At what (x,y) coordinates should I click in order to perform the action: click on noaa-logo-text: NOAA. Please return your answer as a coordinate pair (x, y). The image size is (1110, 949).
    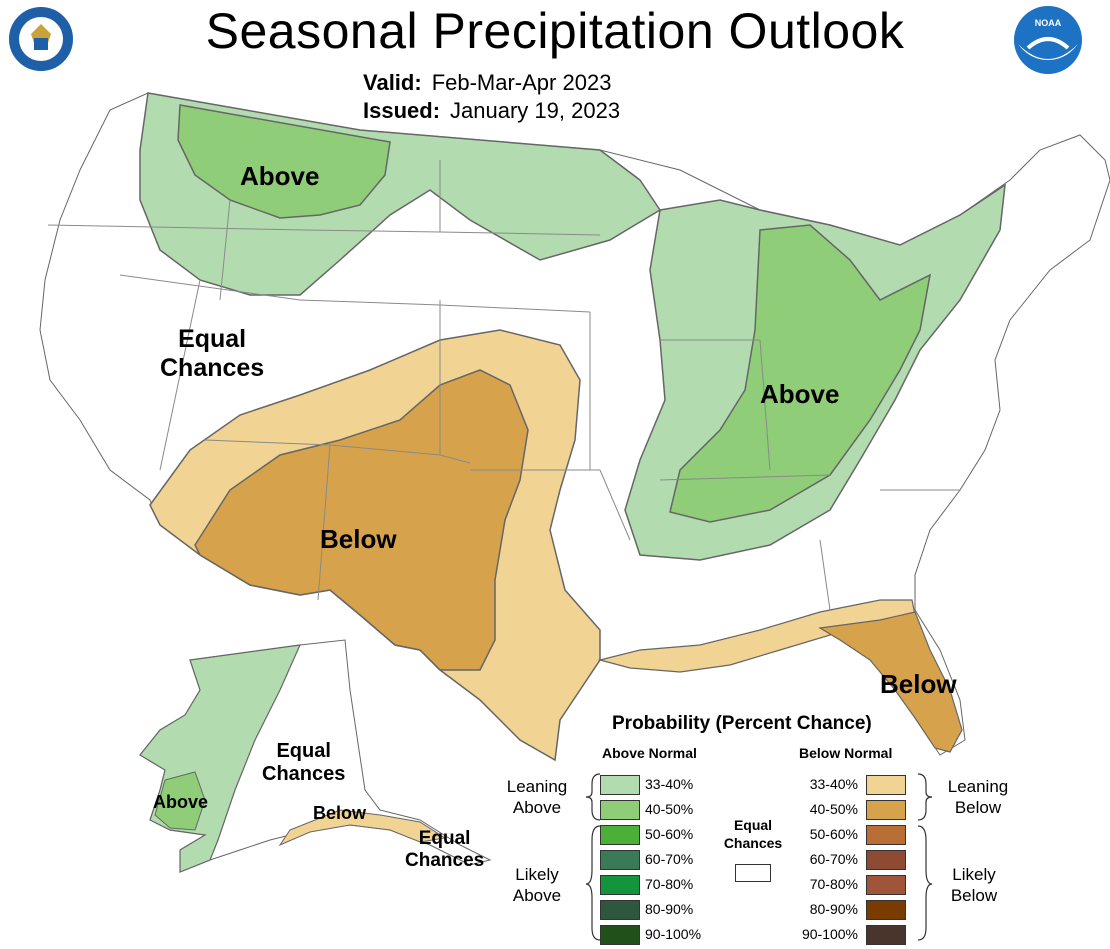
    Looking at the image, I should click on (1048, 23).